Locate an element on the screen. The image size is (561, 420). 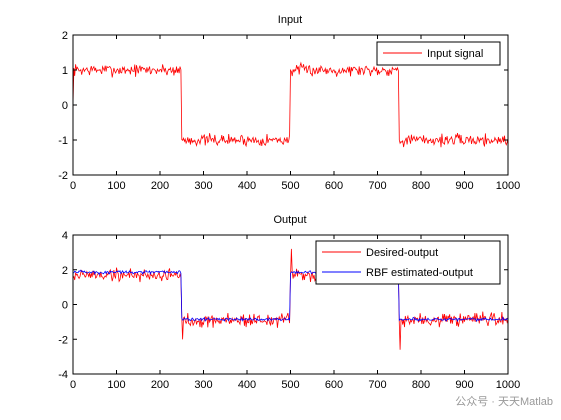
output-title: Output is located at coordinates (289, 220).